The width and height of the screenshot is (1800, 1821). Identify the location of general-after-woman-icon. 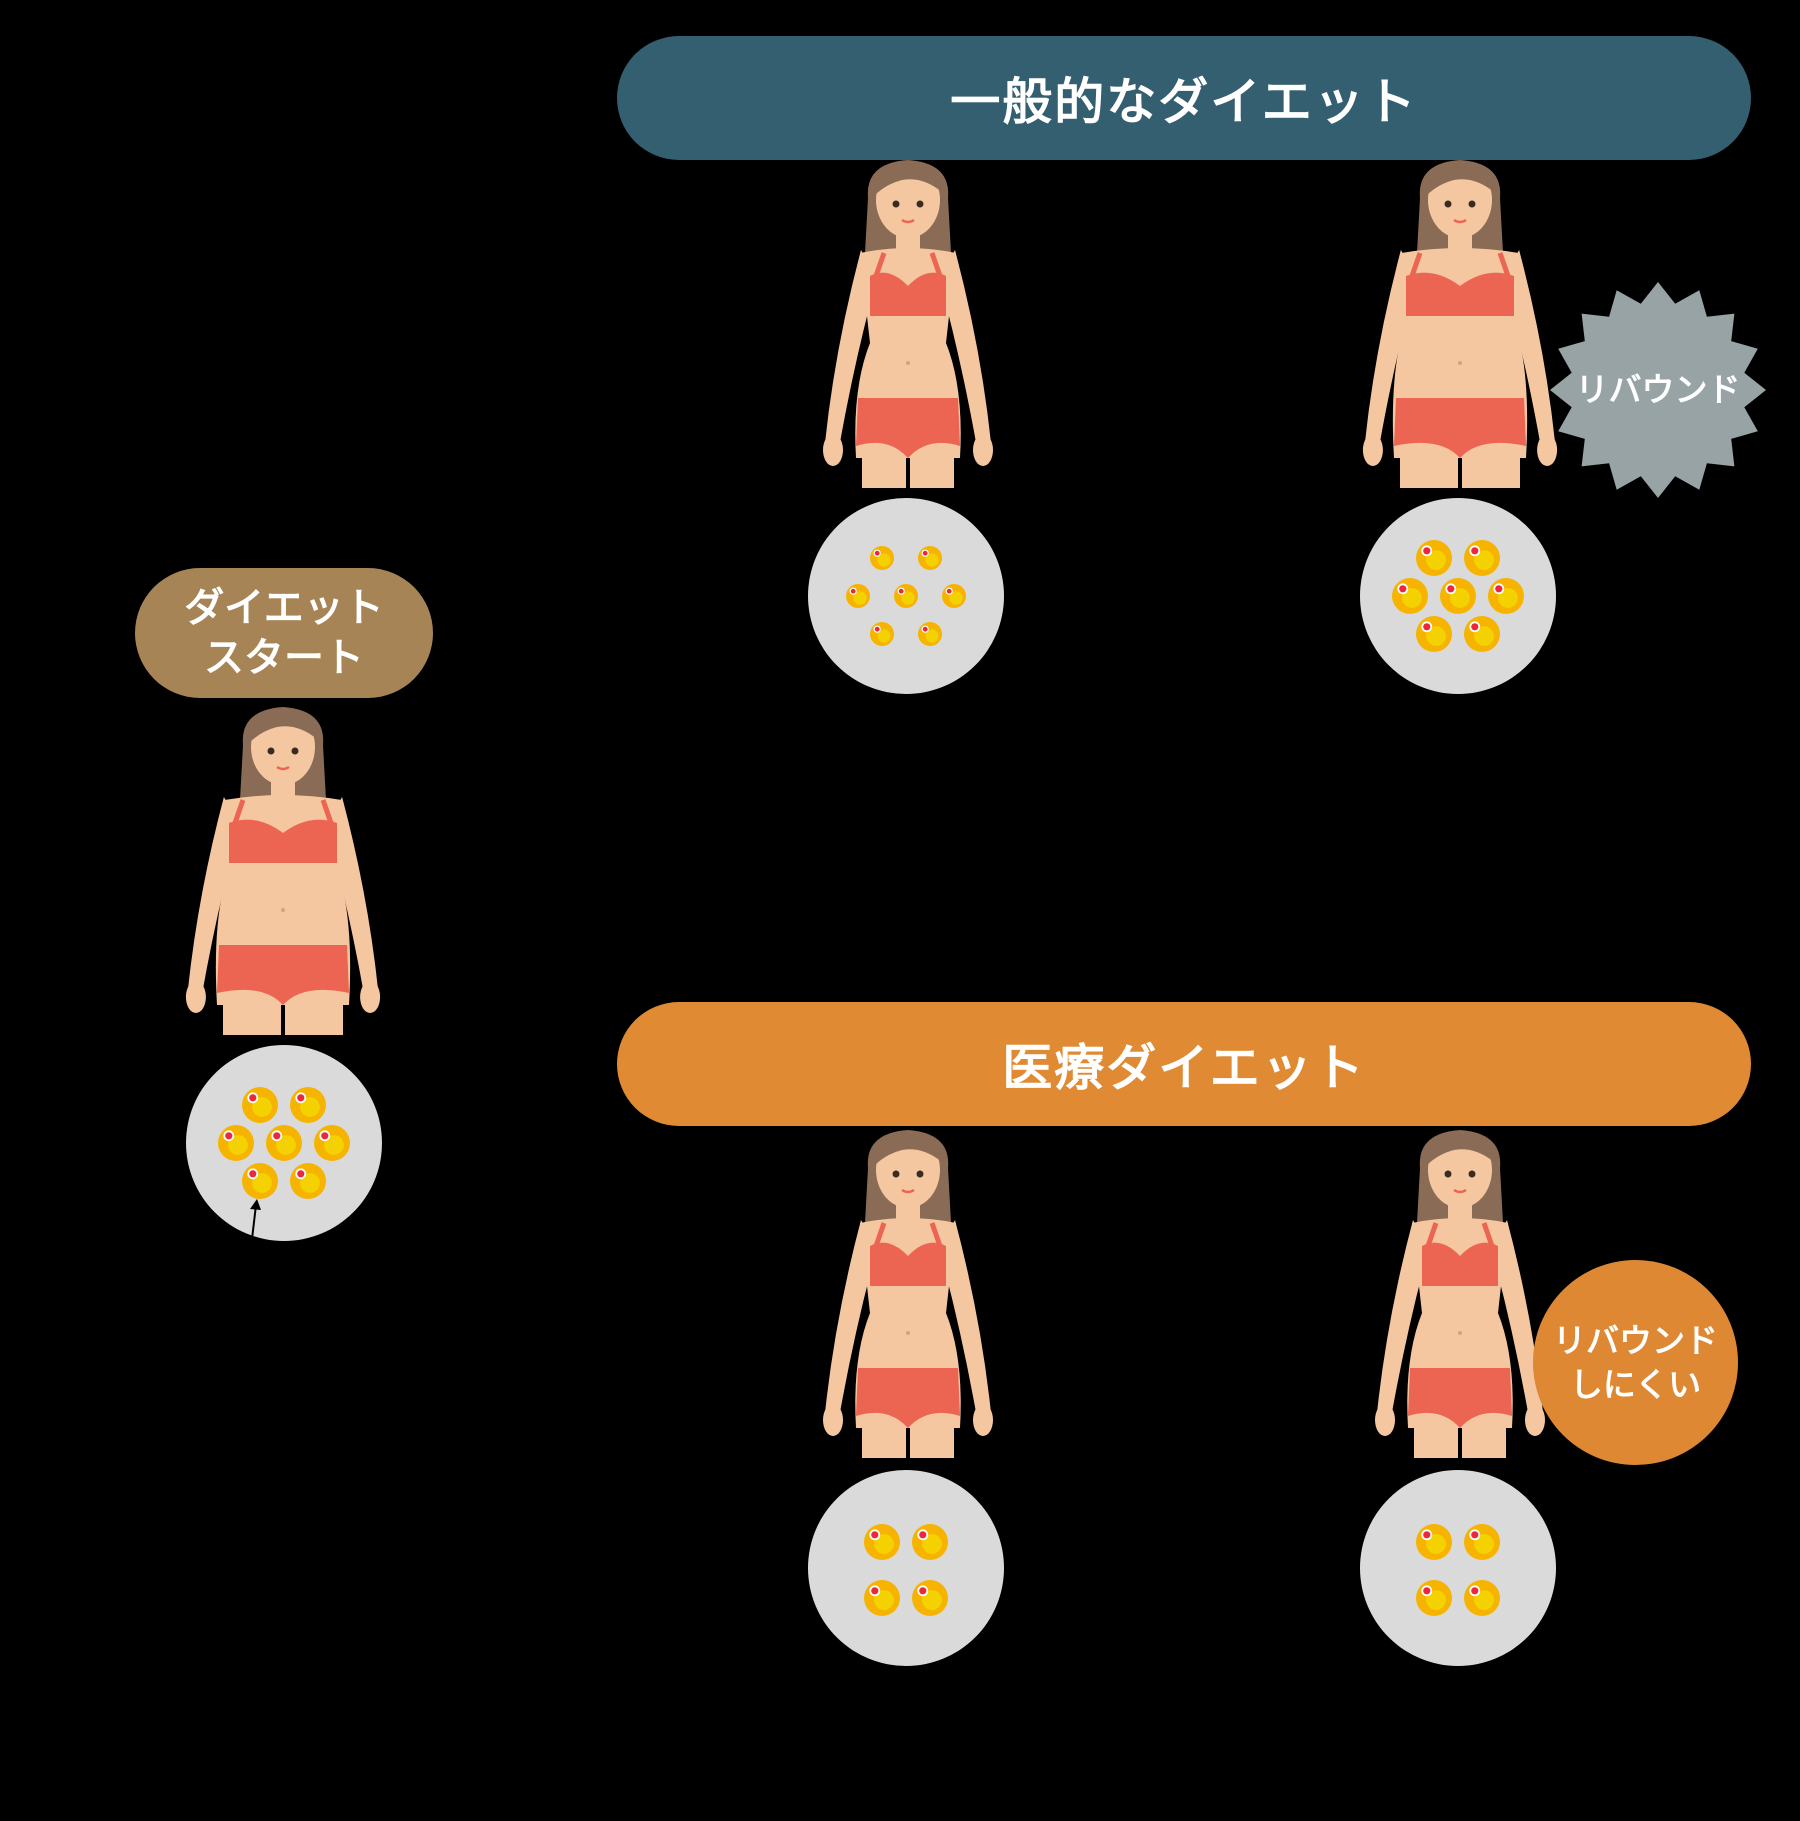
(908, 324).